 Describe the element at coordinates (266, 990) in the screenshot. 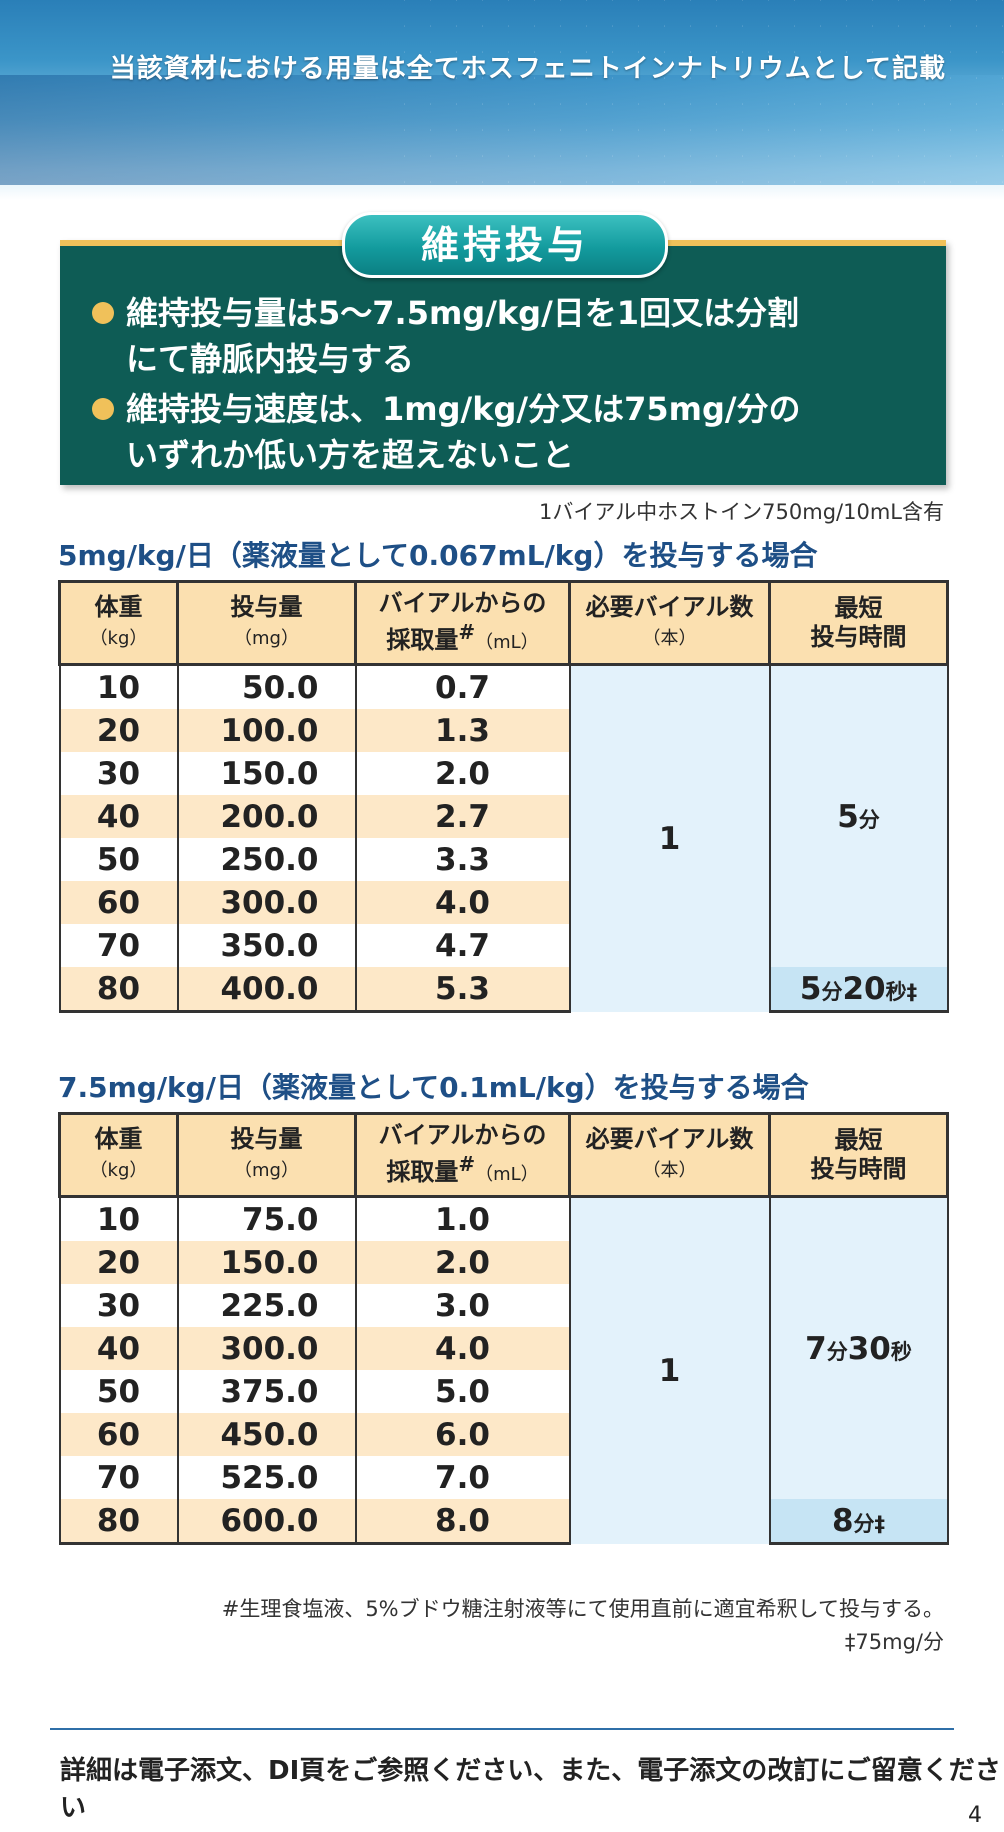

I see `cell-dose: 400.0` at that location.